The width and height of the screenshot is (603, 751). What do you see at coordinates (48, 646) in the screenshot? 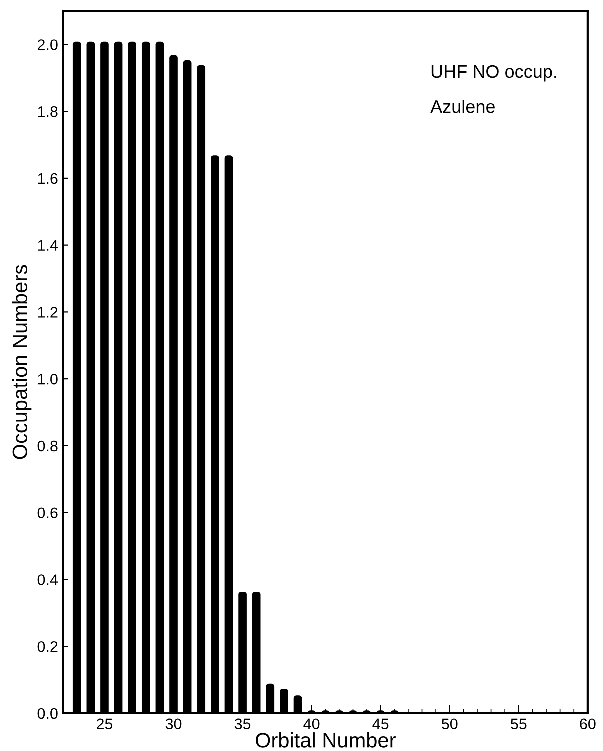
I see `y-tick-label: 0.2` at bounding box center [48, 646].